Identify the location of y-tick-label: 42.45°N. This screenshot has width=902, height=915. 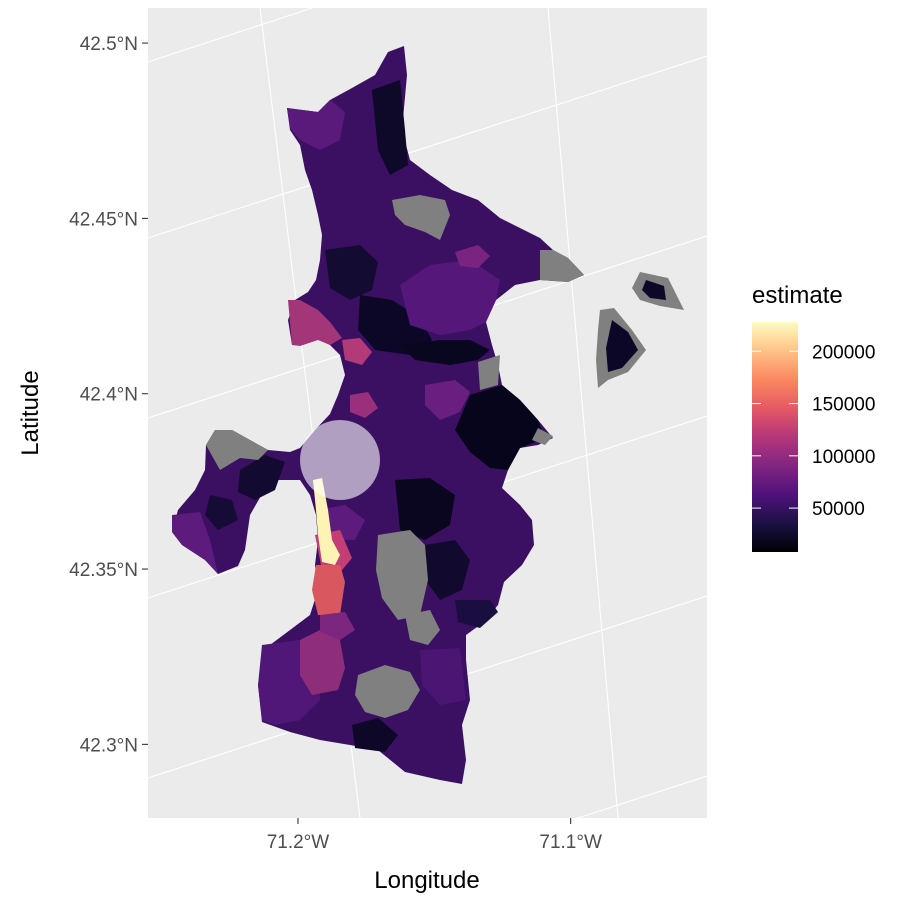
(103, 219).